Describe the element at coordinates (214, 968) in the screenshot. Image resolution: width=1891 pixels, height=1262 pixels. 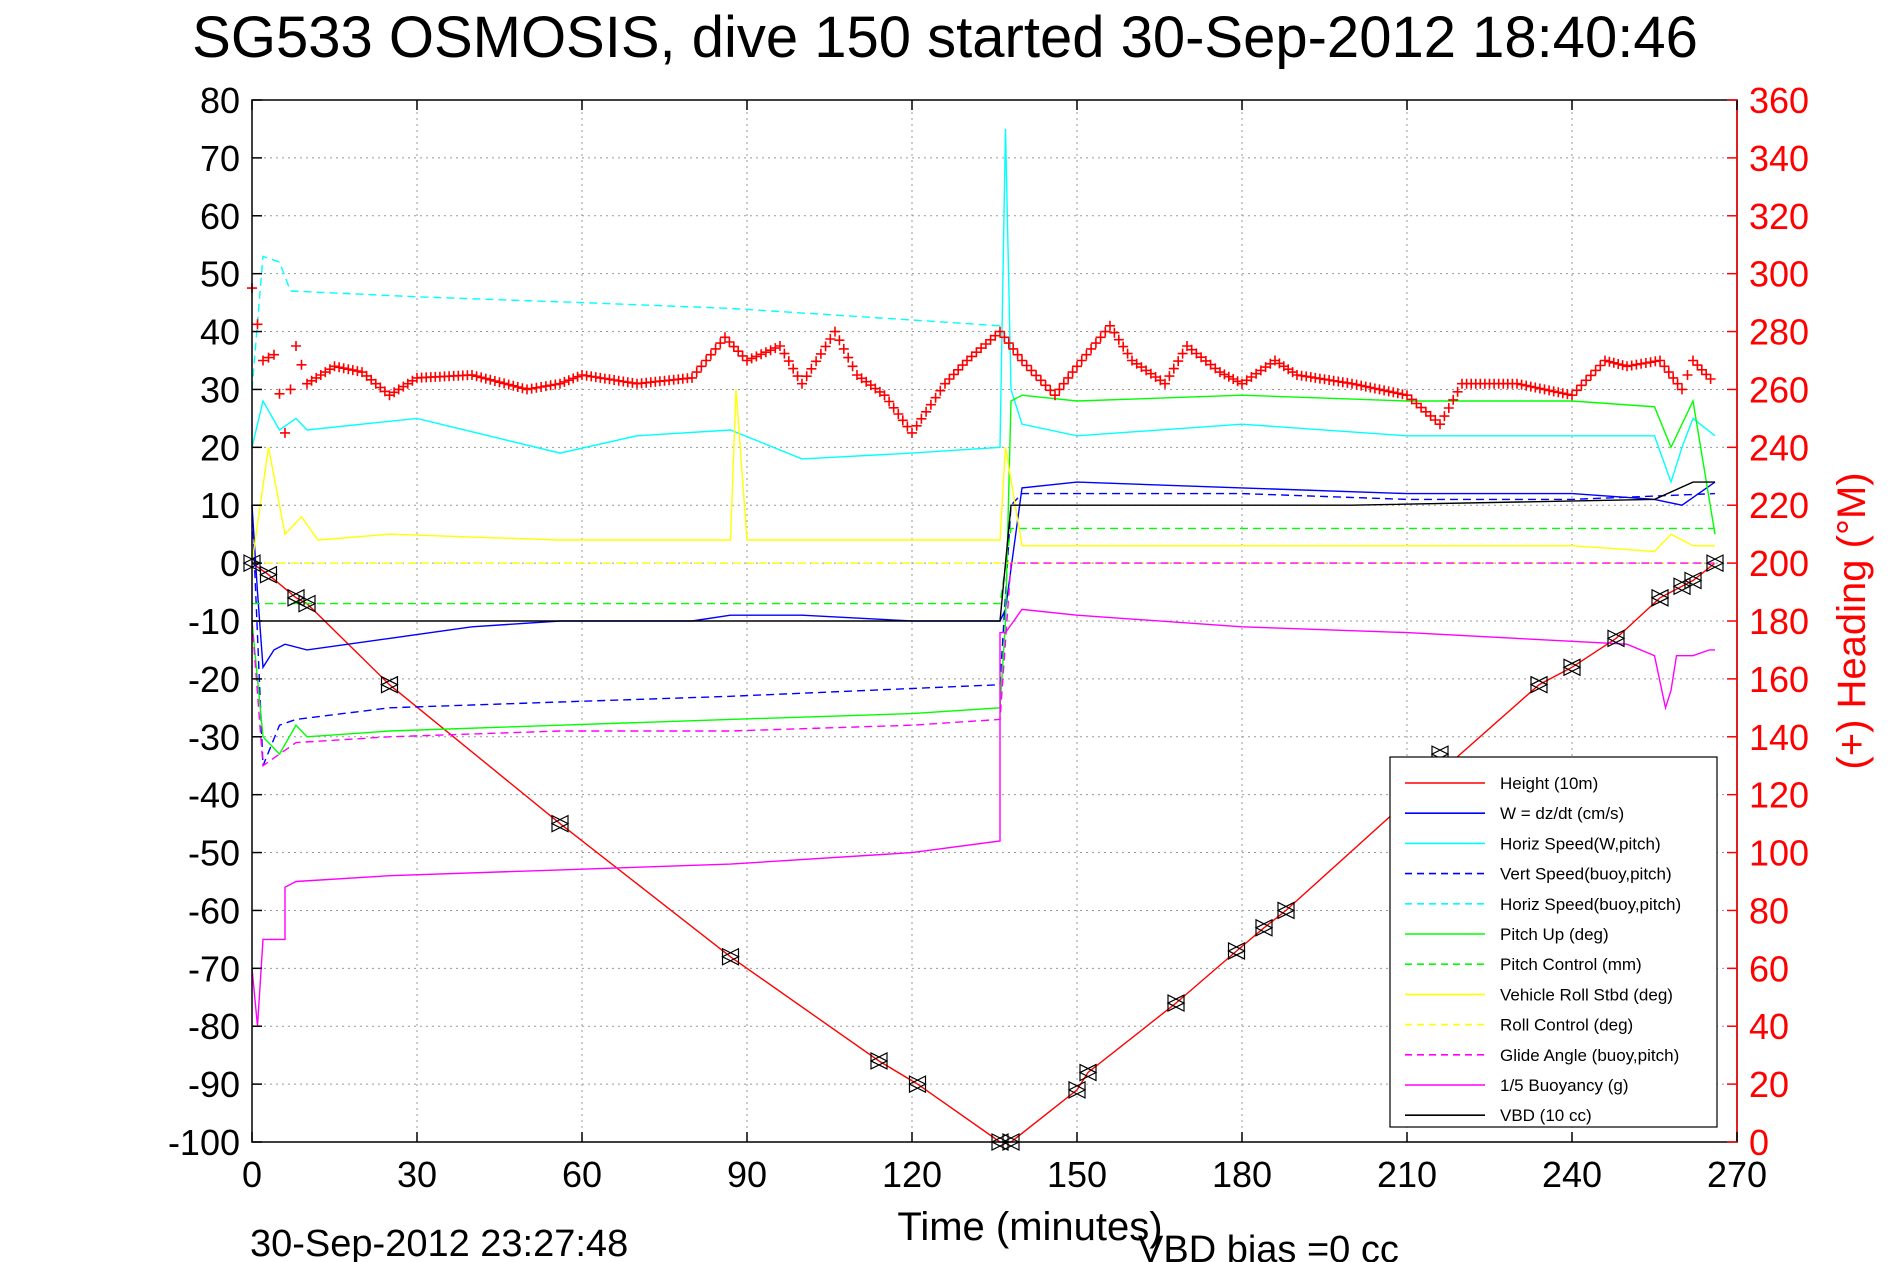
I see `y-tick-label: -70` at that location.